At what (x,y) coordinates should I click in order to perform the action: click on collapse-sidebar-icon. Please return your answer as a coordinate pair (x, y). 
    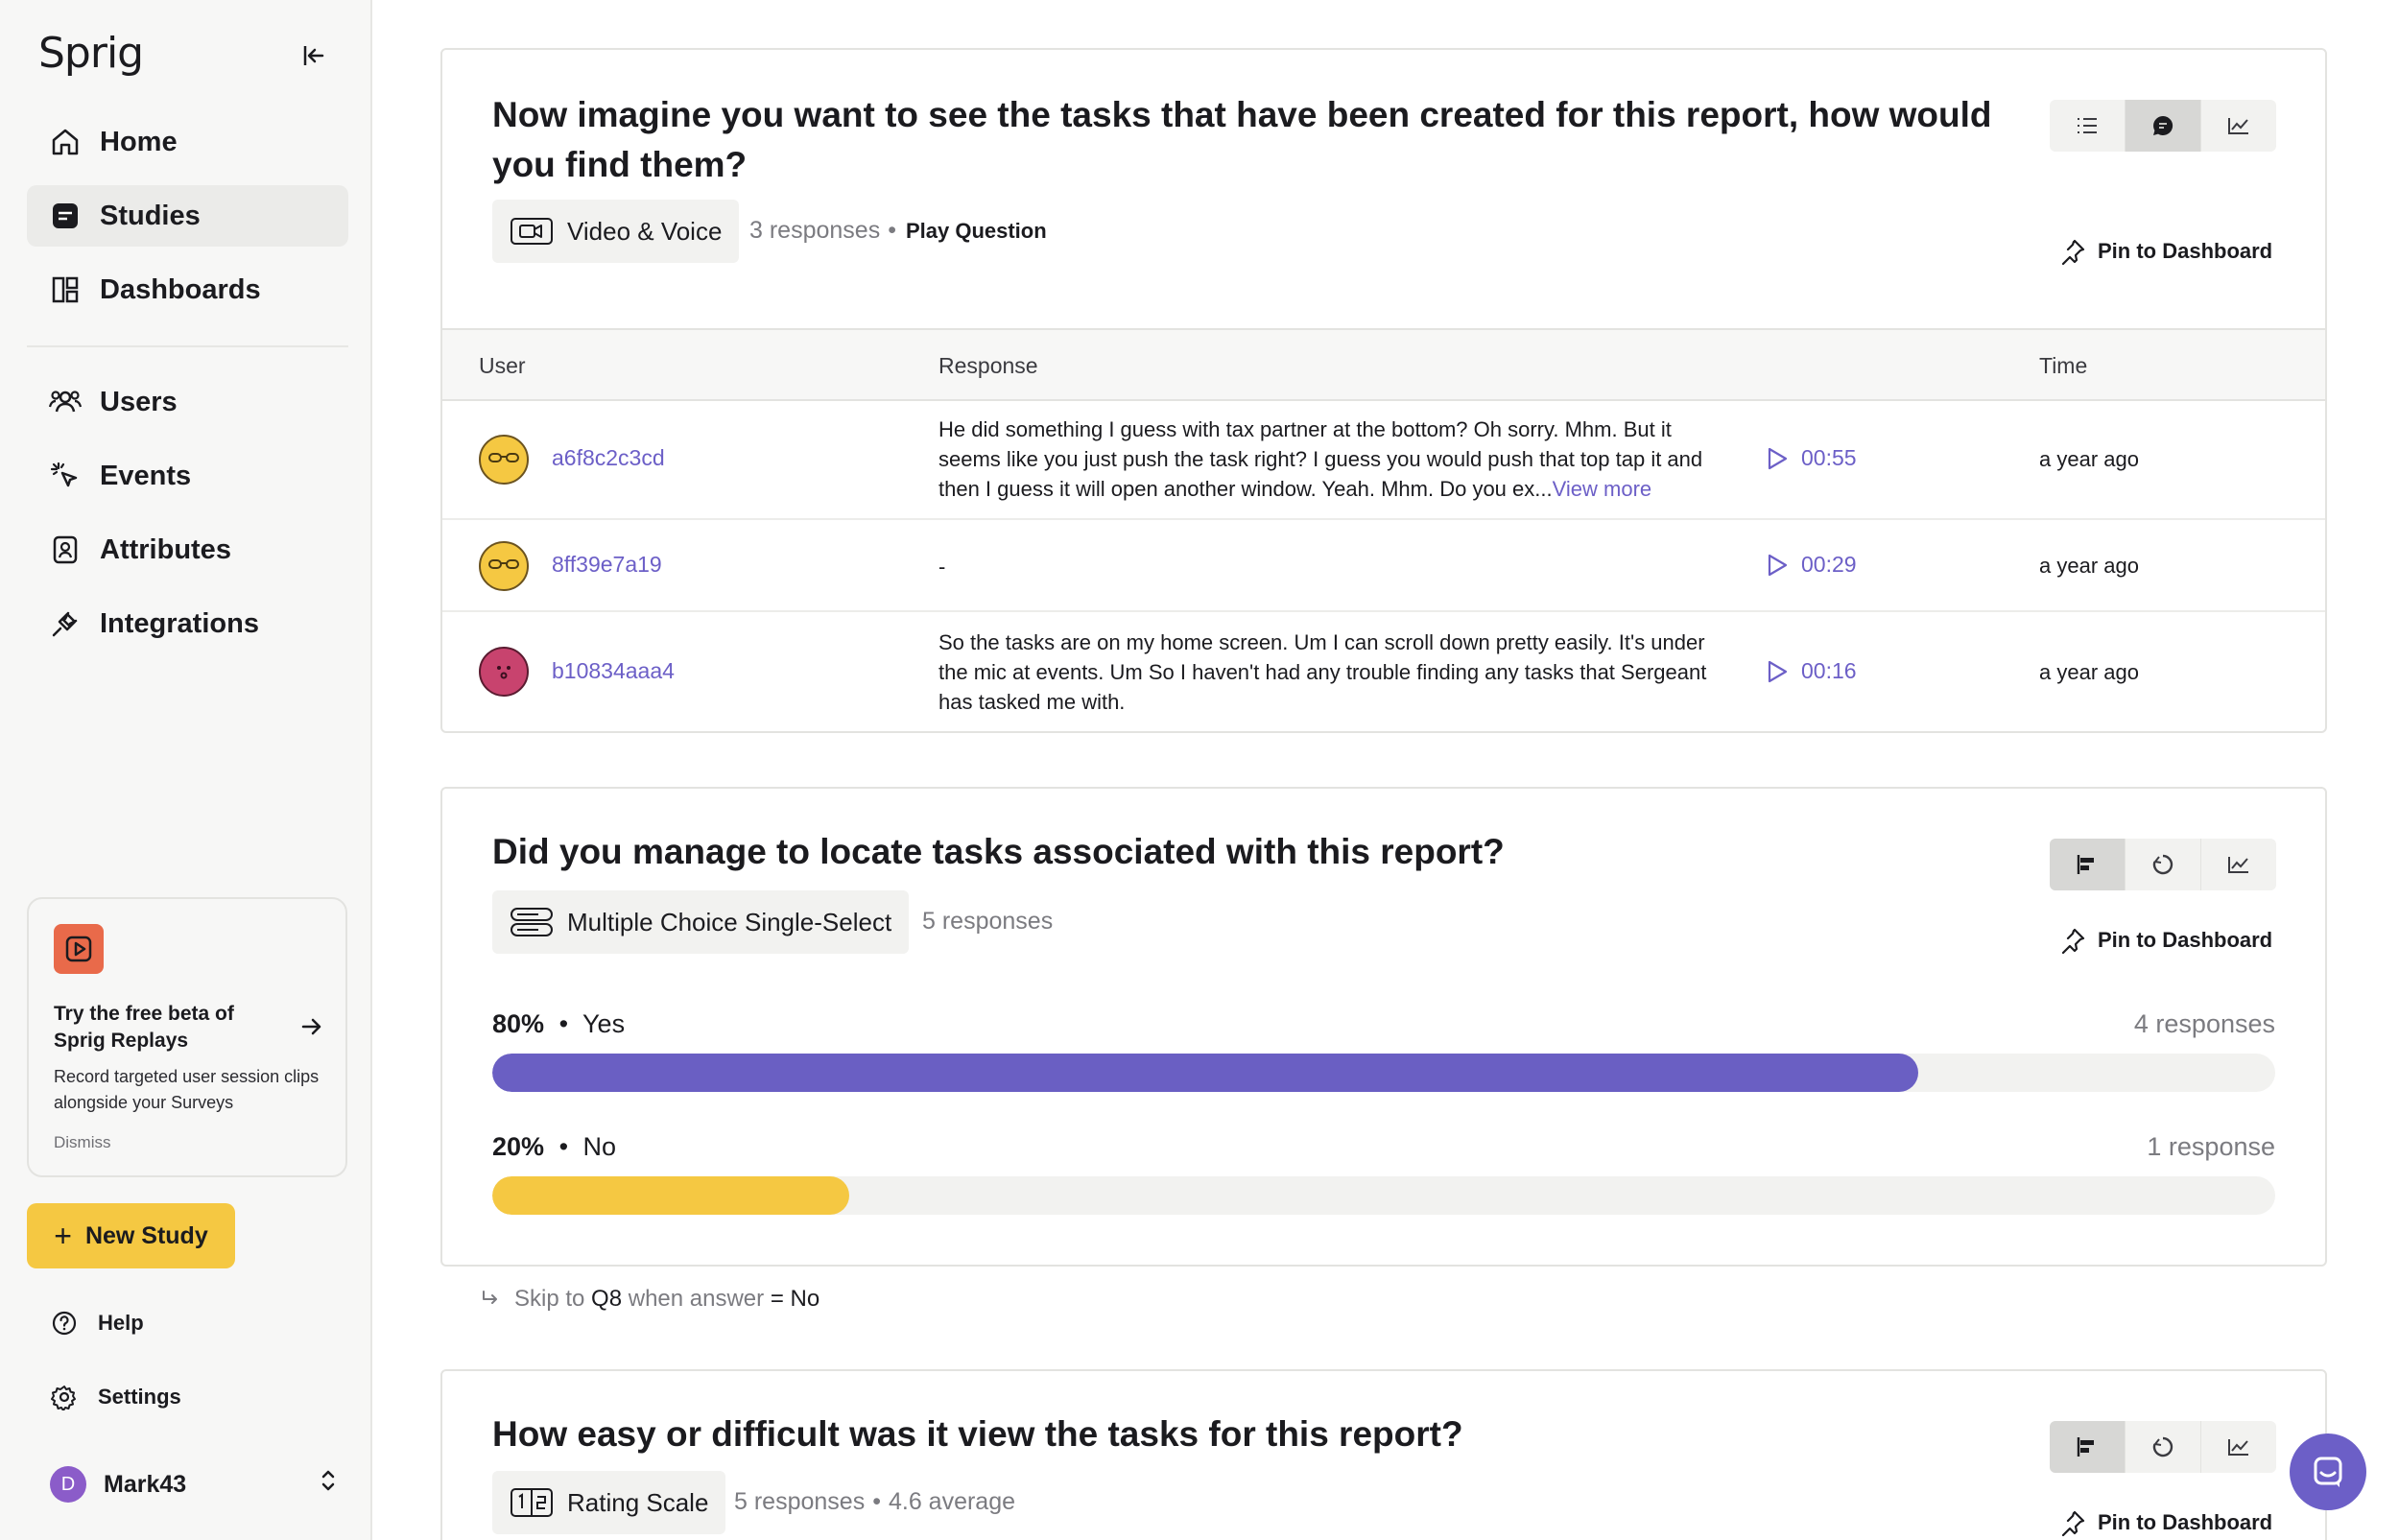
    Looking at the image, I should click on (315, 55).